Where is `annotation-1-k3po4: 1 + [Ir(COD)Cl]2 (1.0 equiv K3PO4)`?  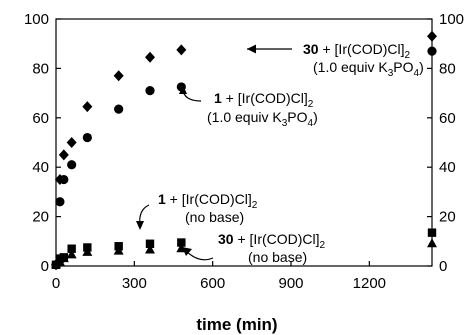 annotation-1-k3po4: 1 + [Ir(COD)Cl]2 (1.0 equiv K3PO4) is located at coordinates (248, 107).